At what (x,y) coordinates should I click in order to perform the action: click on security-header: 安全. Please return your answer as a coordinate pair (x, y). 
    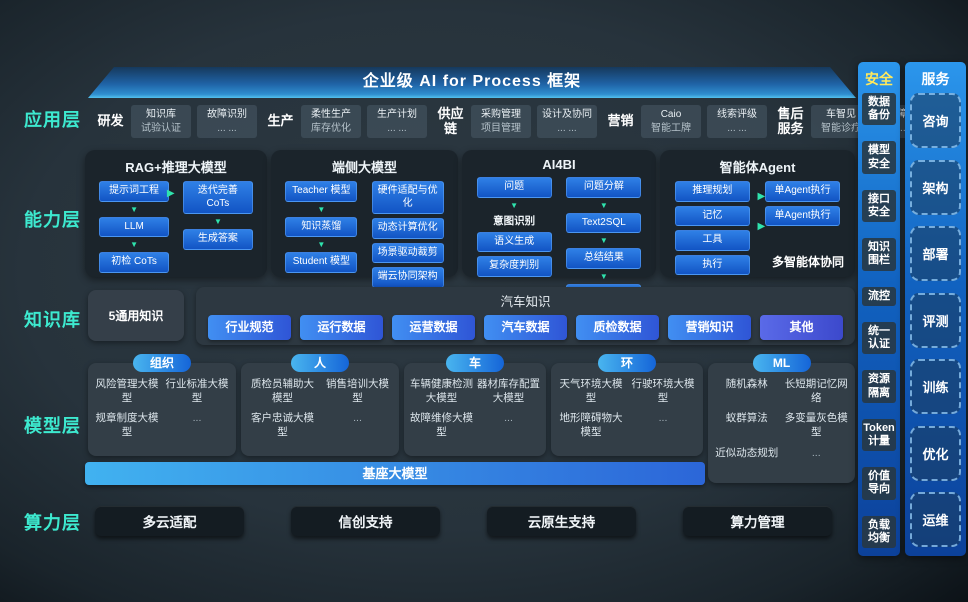
    Looking at the image, I should click on (879, 79).